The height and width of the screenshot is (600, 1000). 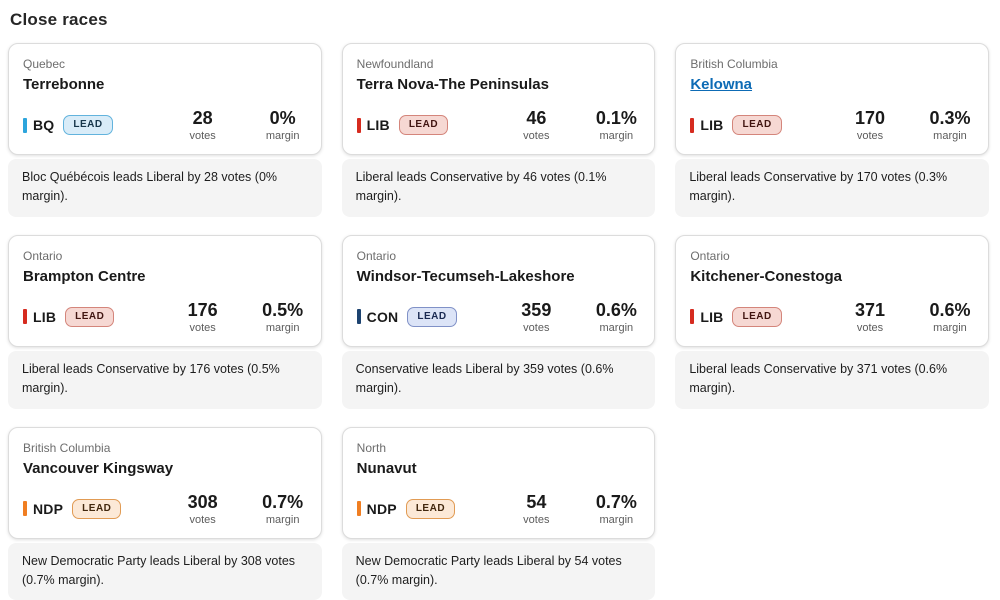 What do you see at coordinates (167, 509) in the screenshot?
I see `party-row: NDP LEAD 308 votes 0.7% margin` at bounding box center [167, 509].